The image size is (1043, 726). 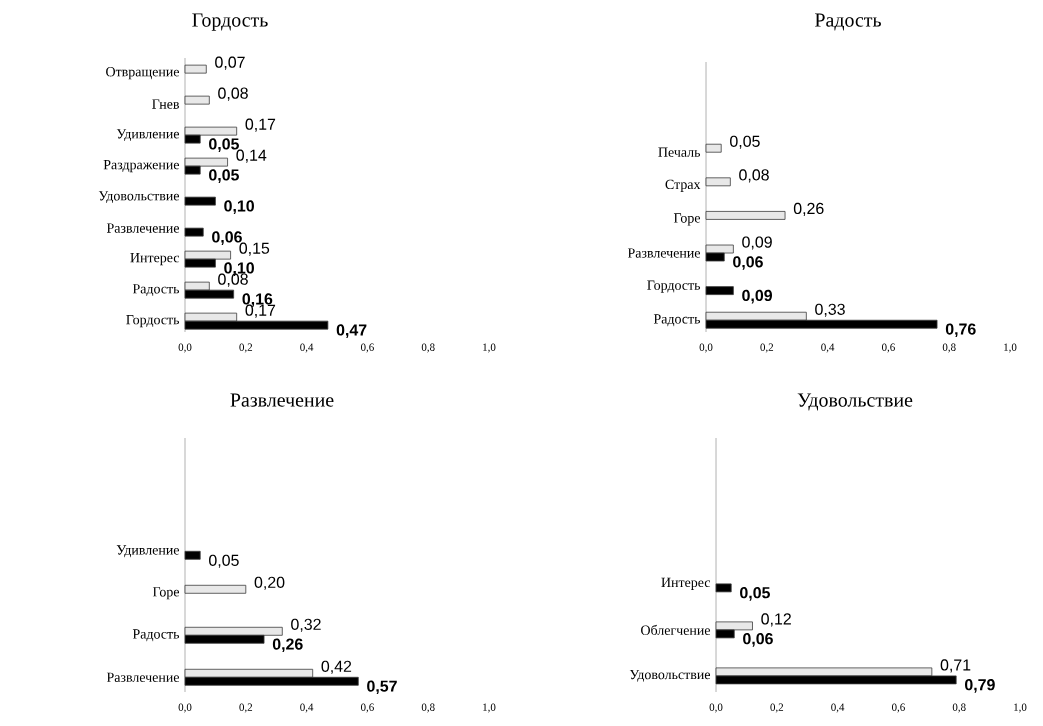 What do you see at coordinates (679, 152) in the screenshot?
I see `y-tick-label: Печаль` at bounding box center [679, 152].